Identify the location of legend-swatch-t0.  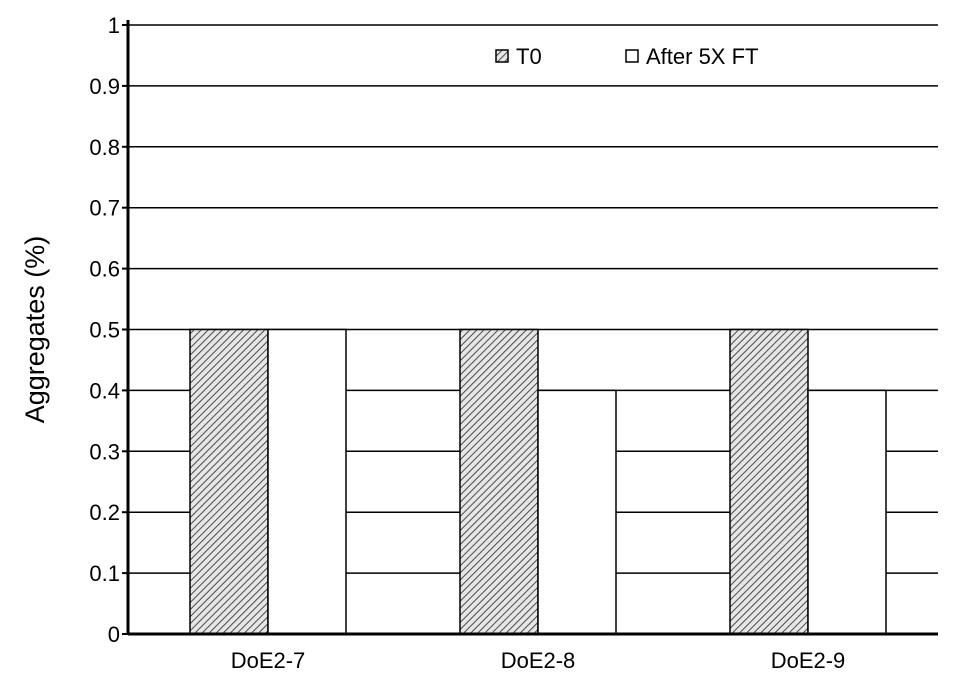
(502, 56).